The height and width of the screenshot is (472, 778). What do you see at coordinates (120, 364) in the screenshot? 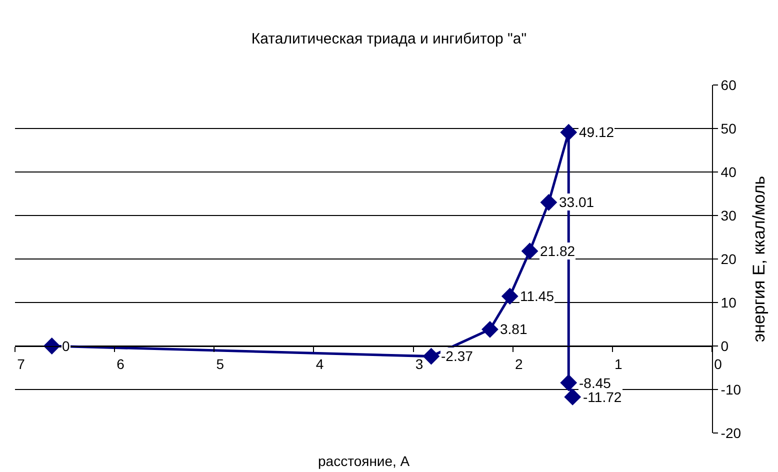
I see `x-tick-label: 6` at bounding box center [120, 364].